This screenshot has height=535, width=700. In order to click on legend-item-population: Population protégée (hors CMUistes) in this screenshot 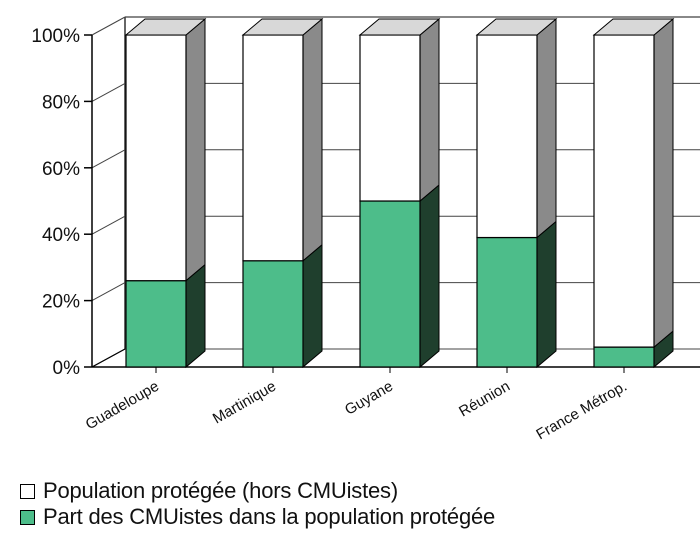, I will do `click(257, 491)`.